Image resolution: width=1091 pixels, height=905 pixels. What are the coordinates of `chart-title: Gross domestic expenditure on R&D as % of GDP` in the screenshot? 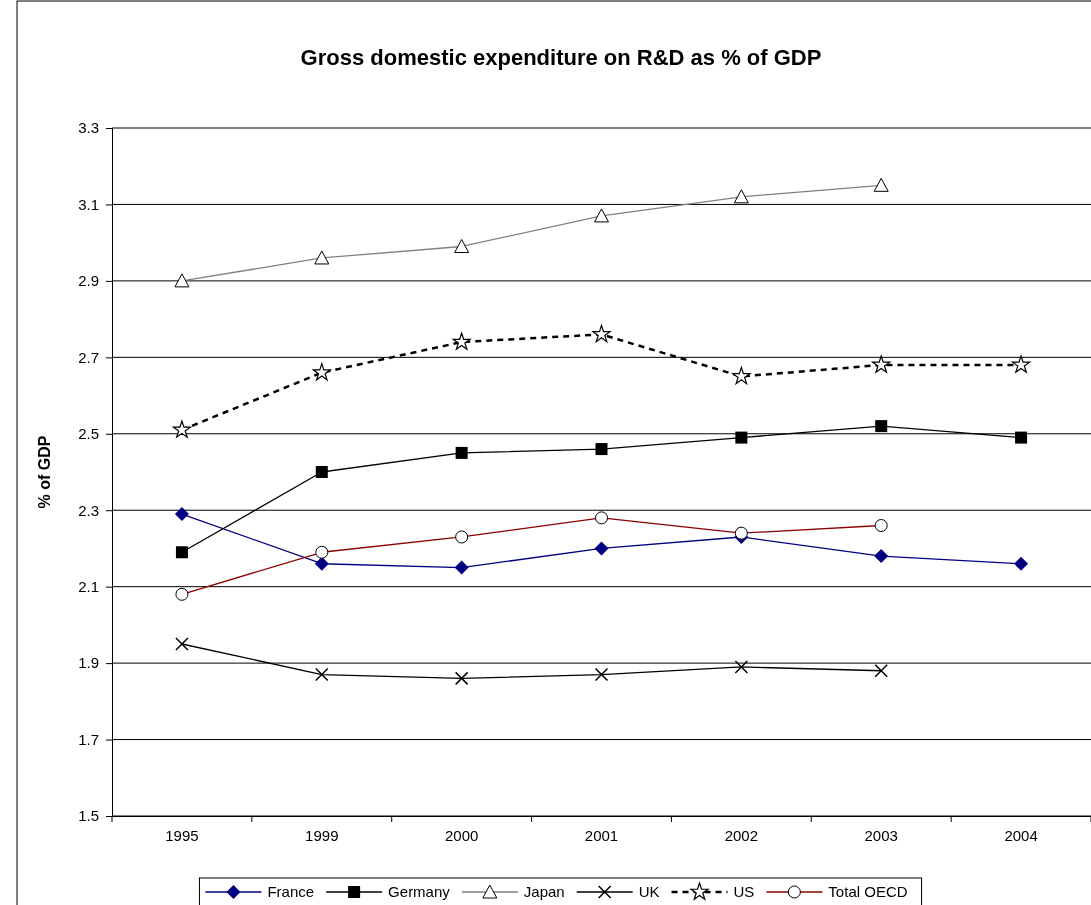 It's located at (561, 57).